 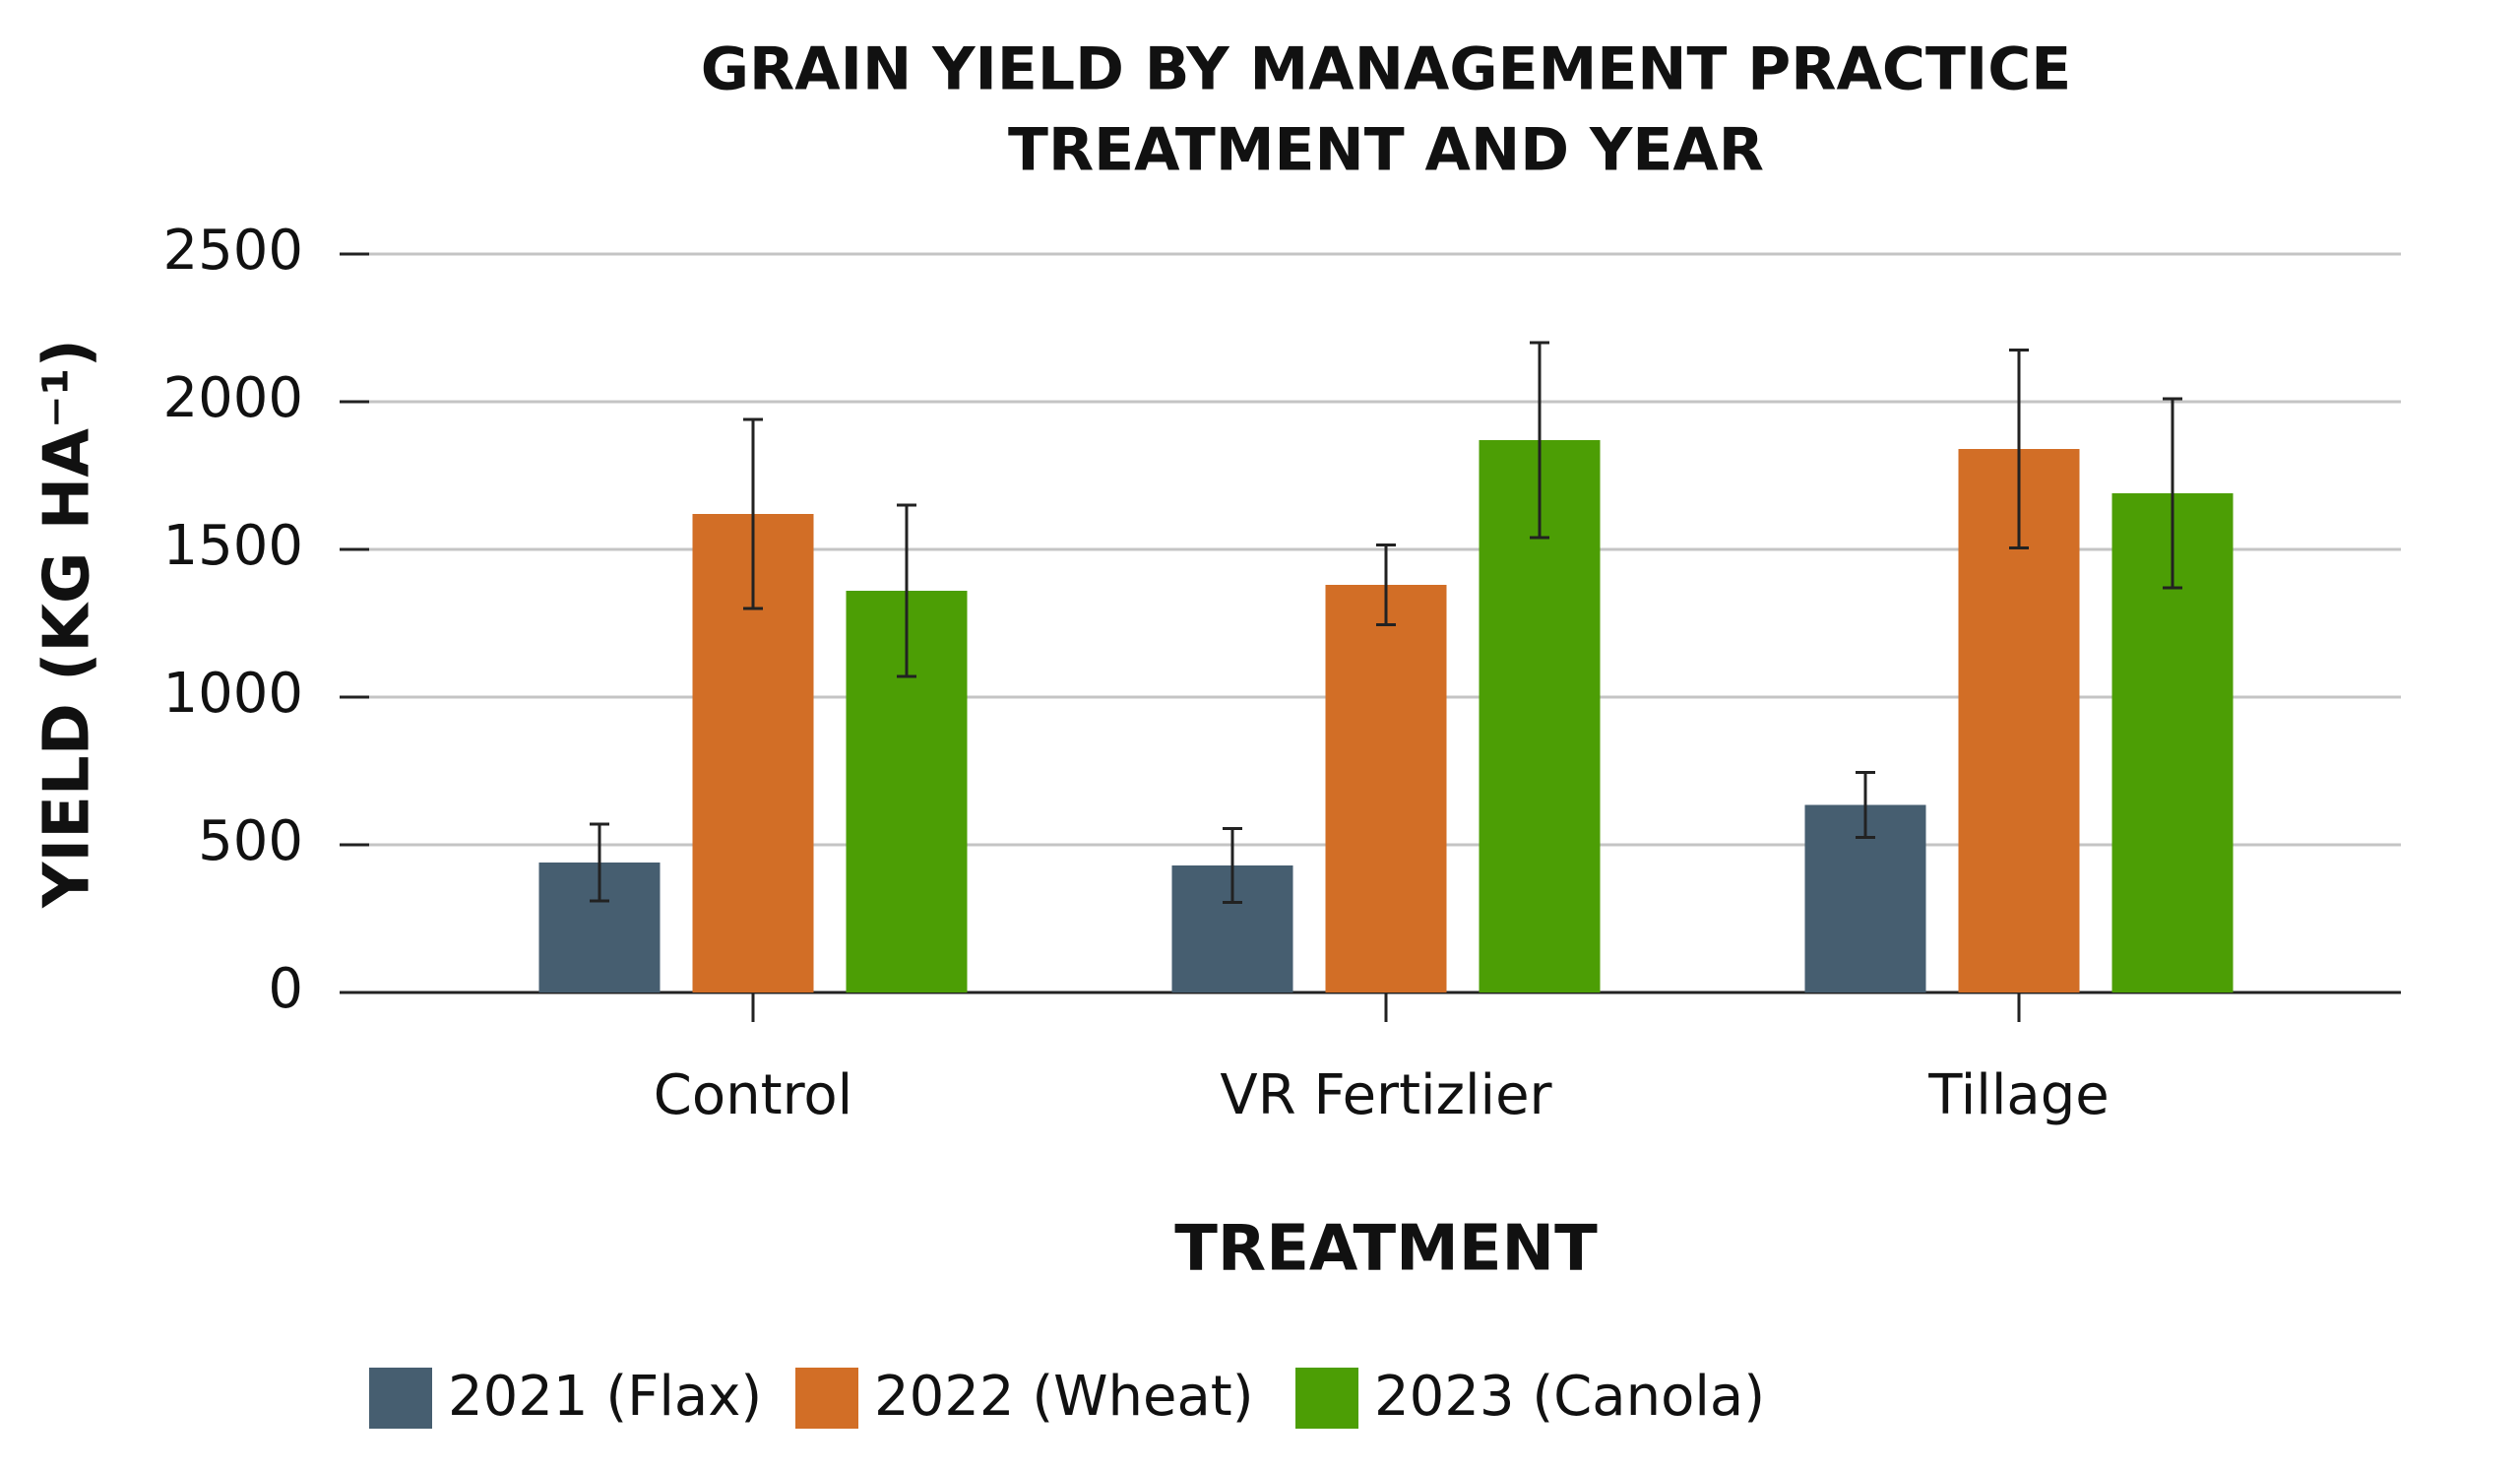 What do you see at coordinates (605, 1397) in the screenshot?
I see `legend-label: 2021 (Flax)` at bounding box center [605, 1397].